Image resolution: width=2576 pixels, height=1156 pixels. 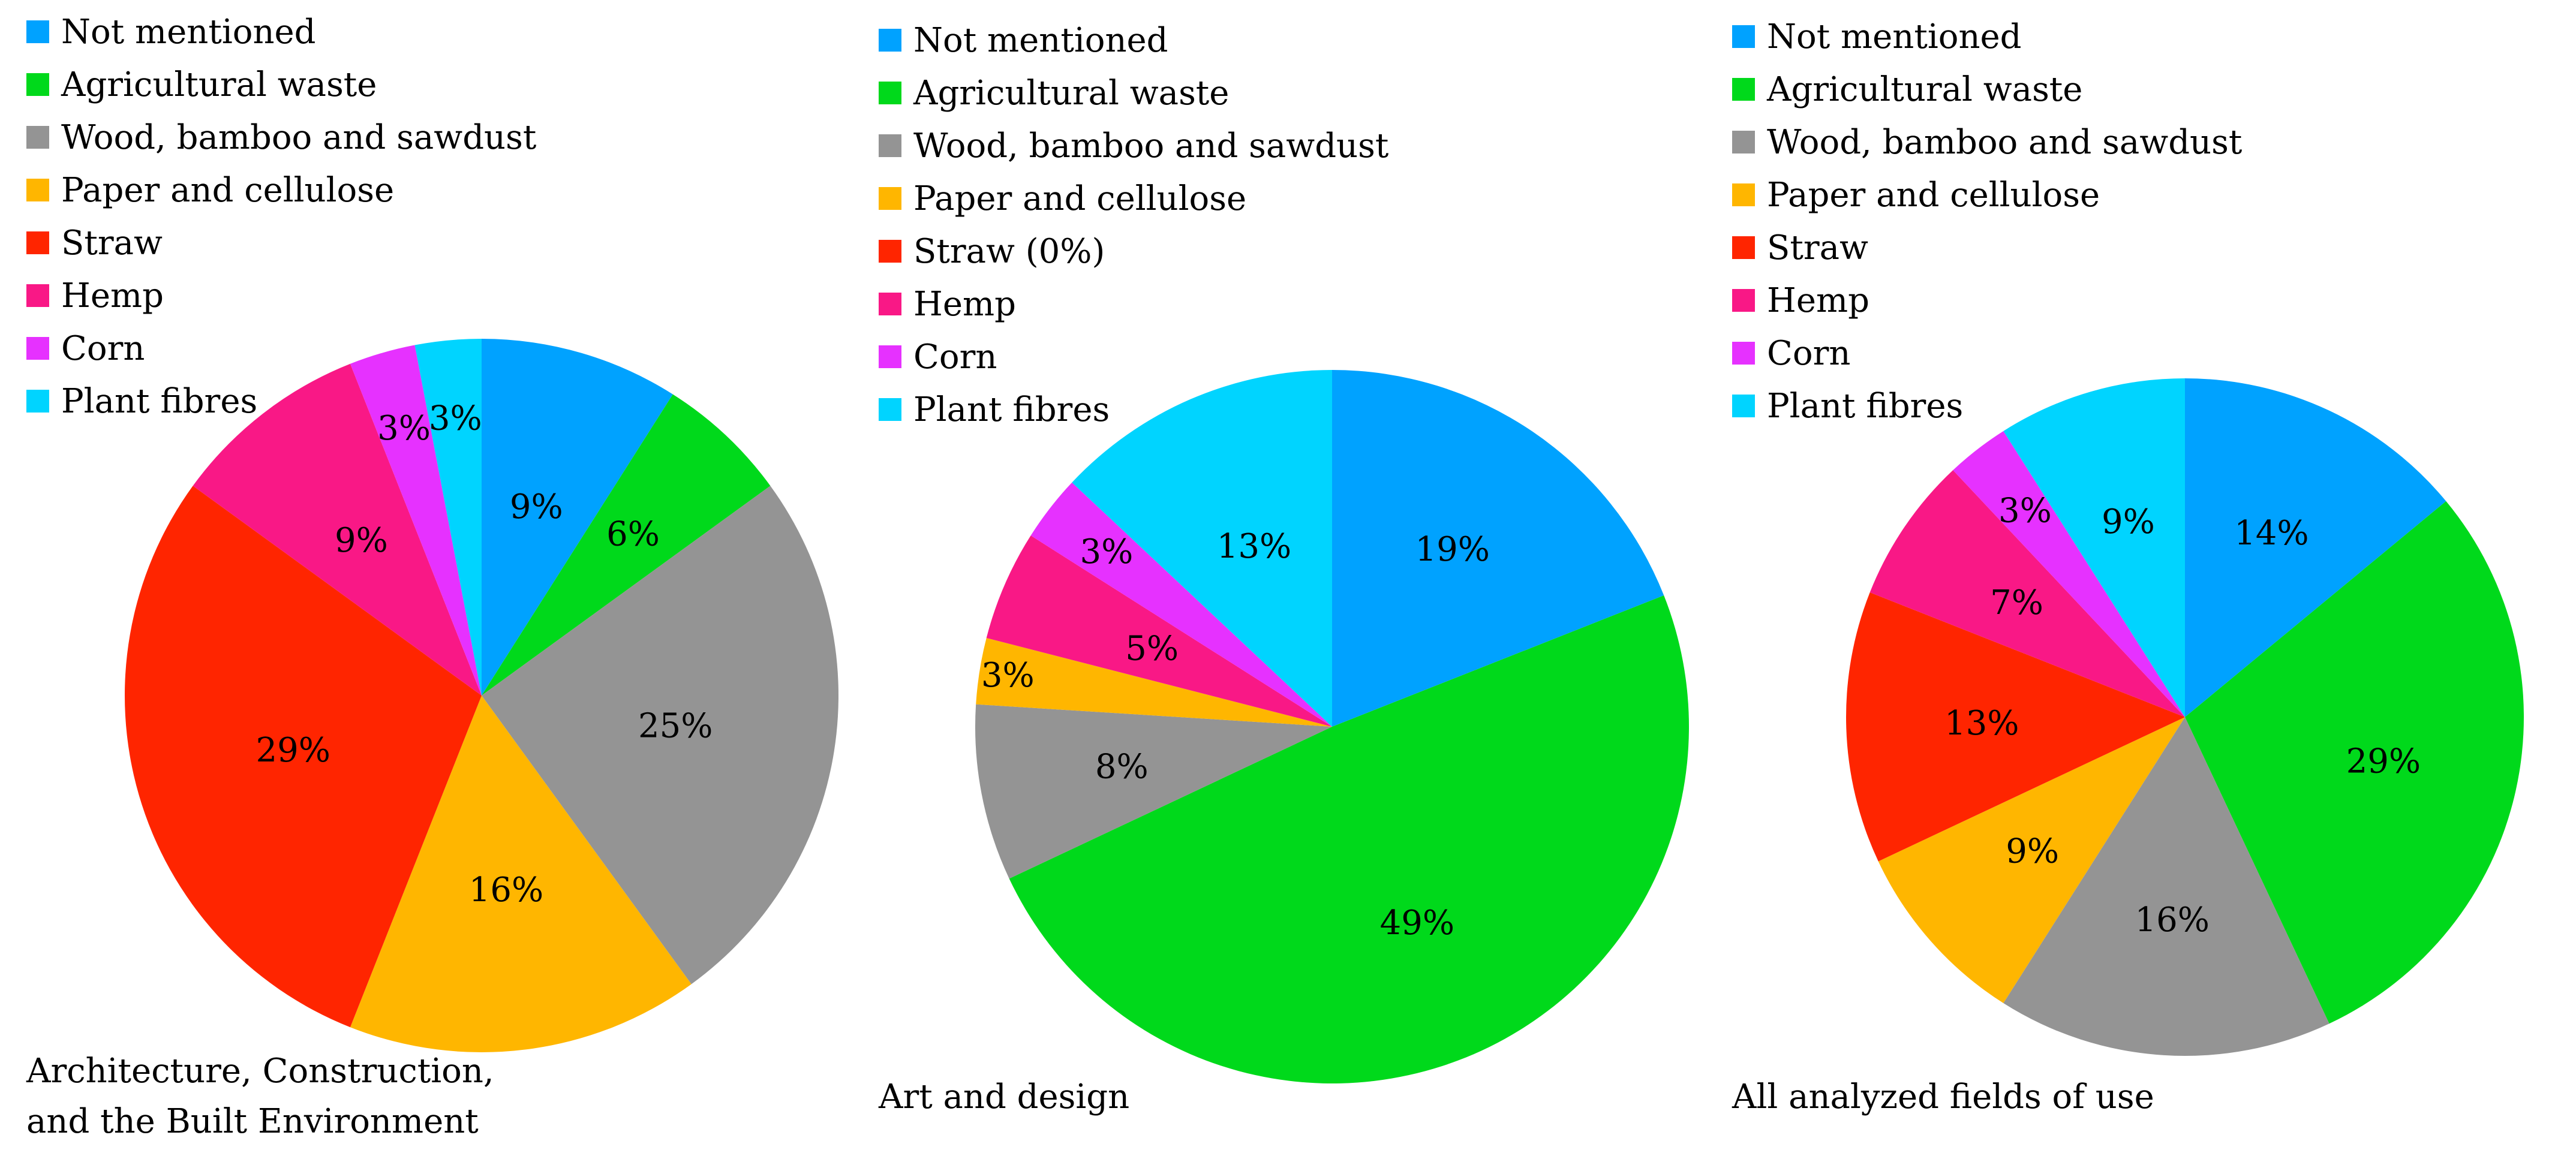 I want to click on legend-label: Hemp, so click(x=965, y=304).